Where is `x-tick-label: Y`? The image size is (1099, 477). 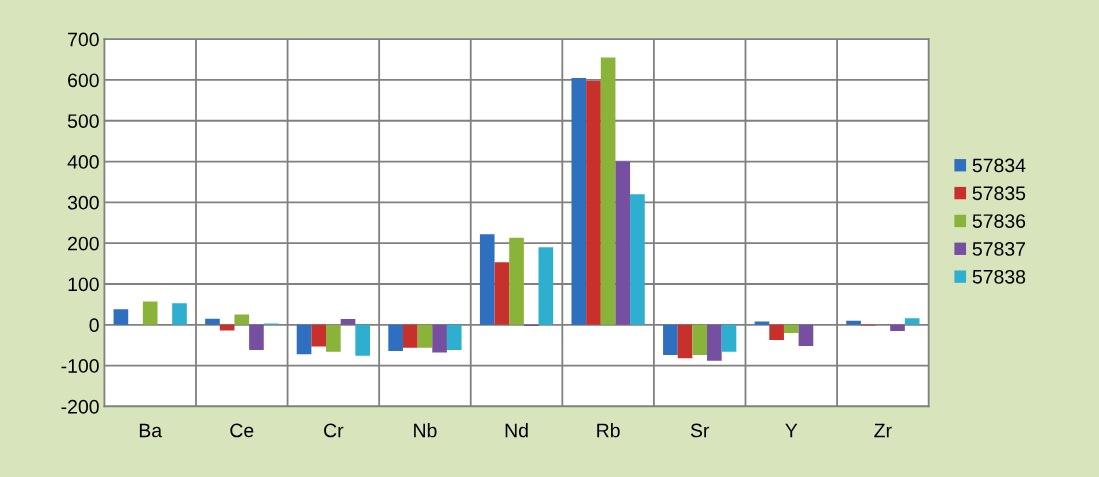 x-tick-label: Y is located at coordinates (791, 430).